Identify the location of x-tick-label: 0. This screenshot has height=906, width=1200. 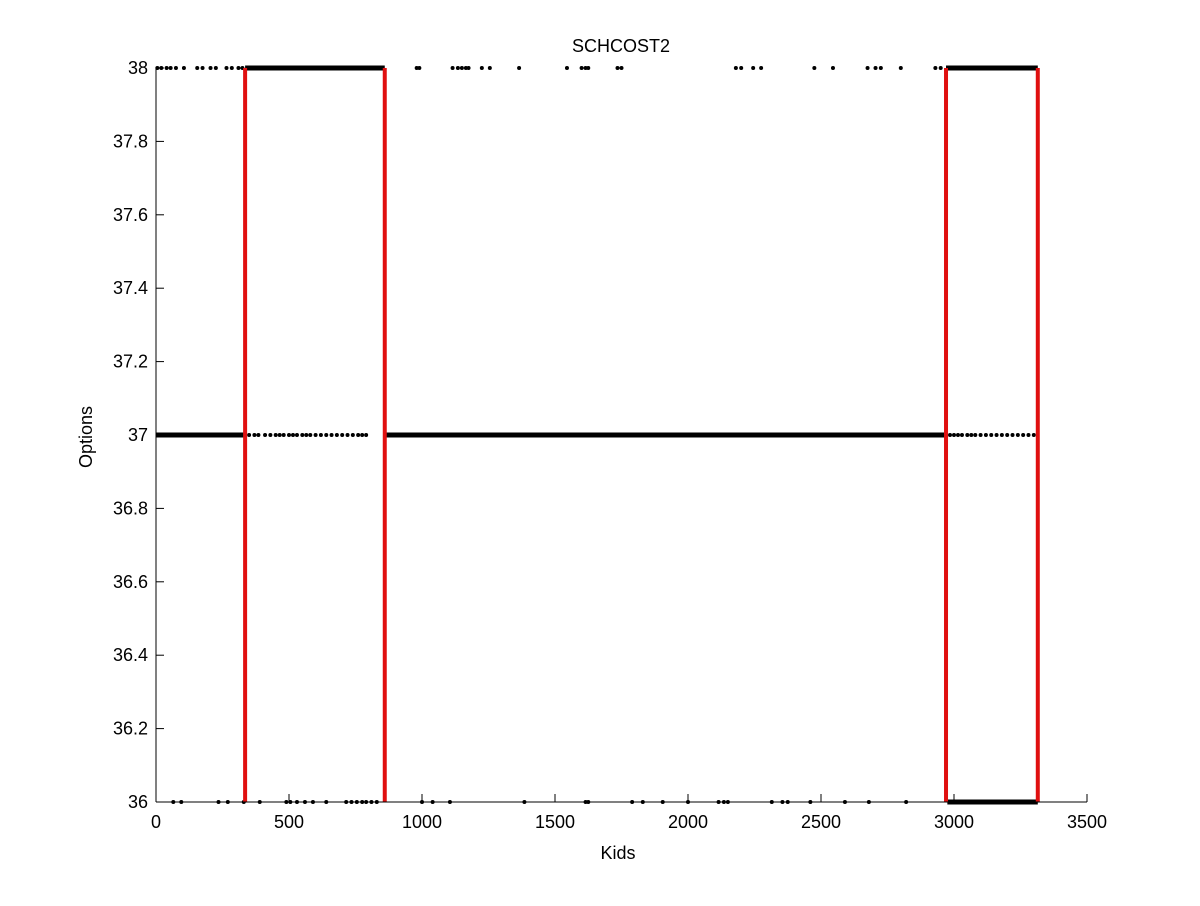
(156, 822).